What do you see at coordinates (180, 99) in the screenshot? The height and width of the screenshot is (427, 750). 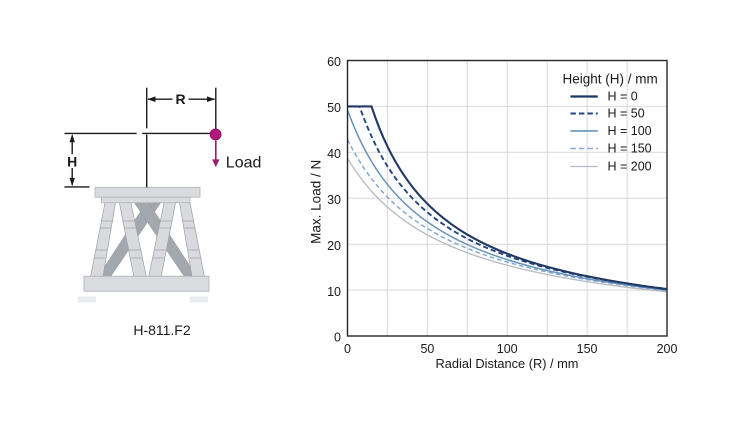 I see `svg-text: R` at bounding box center [180, 99].